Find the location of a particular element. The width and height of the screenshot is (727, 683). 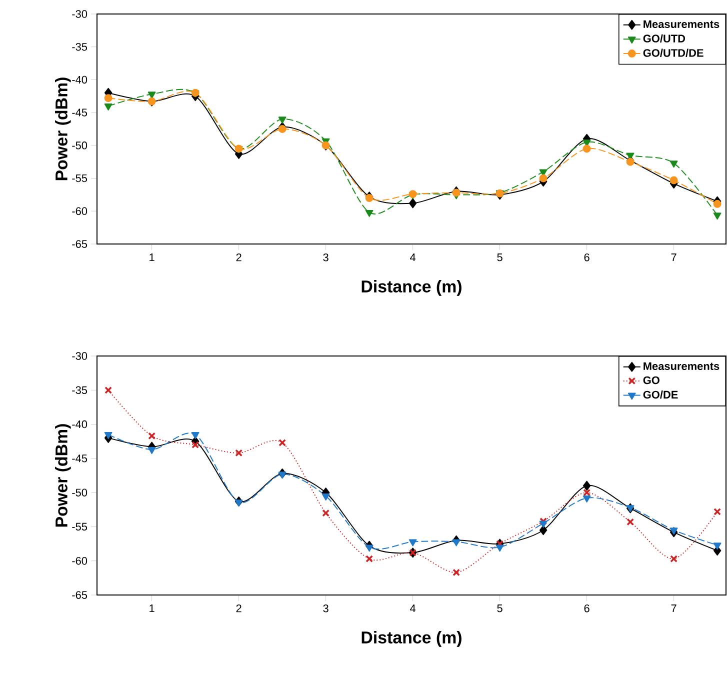

legend-label: GO is located at coordinates (651, 380).